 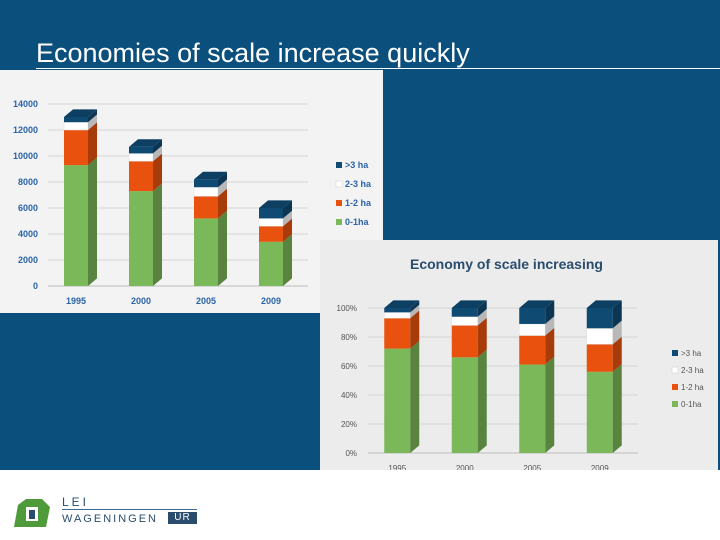 What do you see at coordinates (28, 208) in the screenshot?
I see `y-tick-label: 6000` at bounding box center [28, 208].